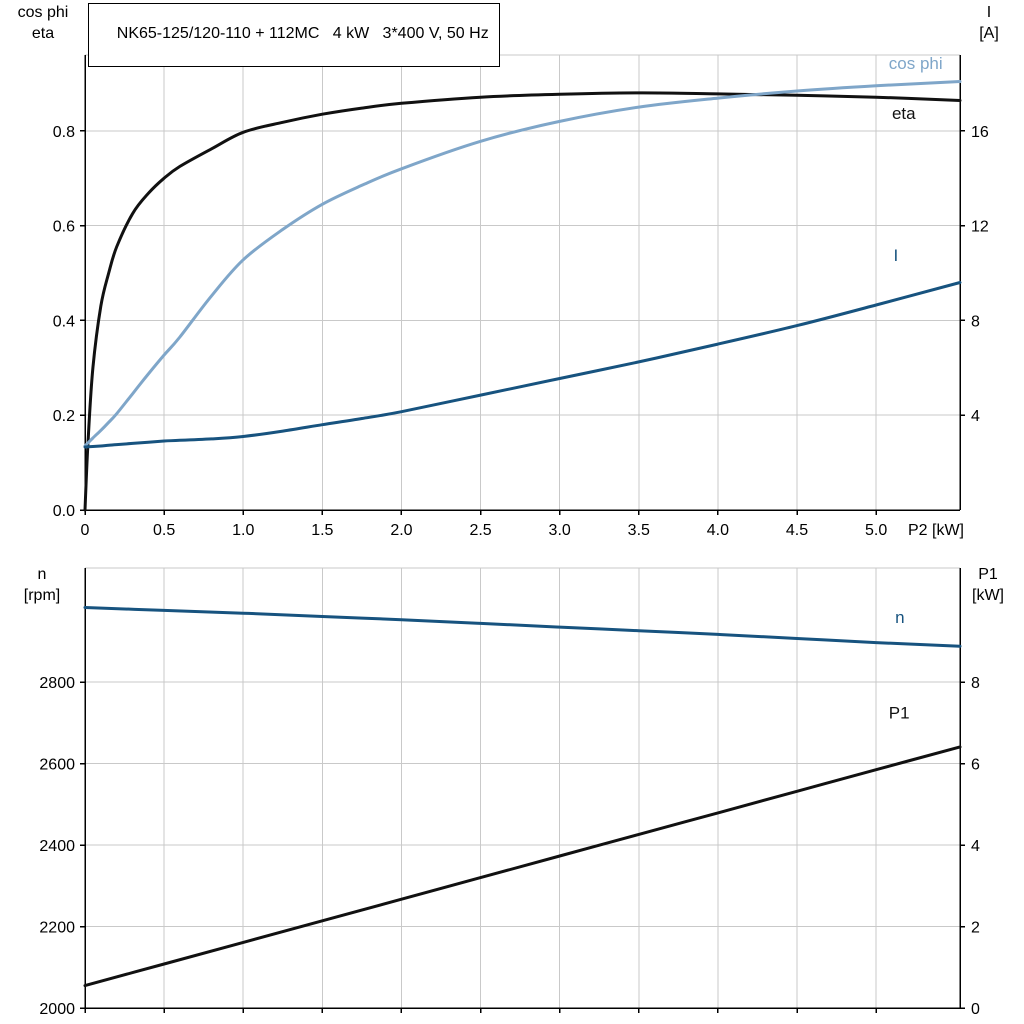  What do you see at coordinates (989, 12) in the screenshot?
I see `axis-title-current: I` at bounding box center [989, 12].